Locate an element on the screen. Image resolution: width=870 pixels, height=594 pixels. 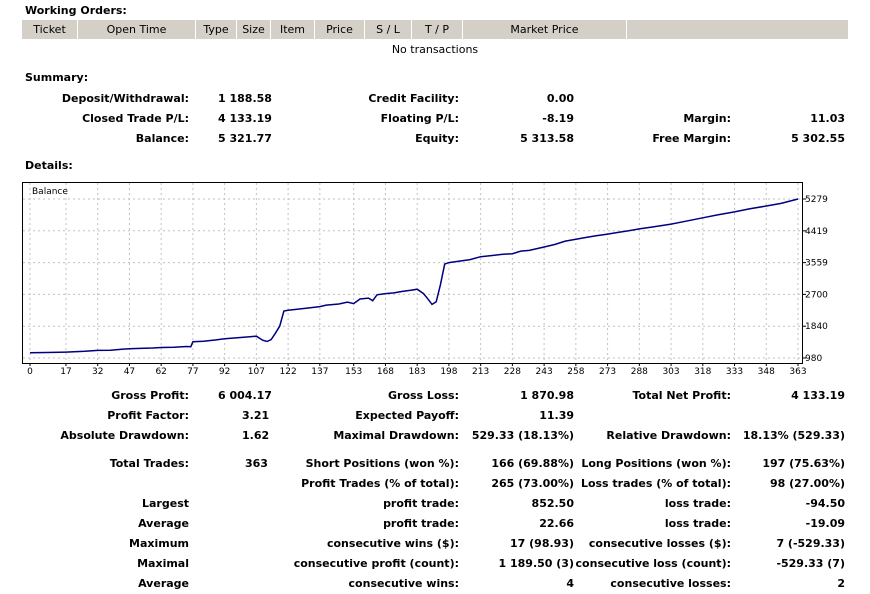
gross-profit-value: 6 004.17 is located at coordinates (245, 395).